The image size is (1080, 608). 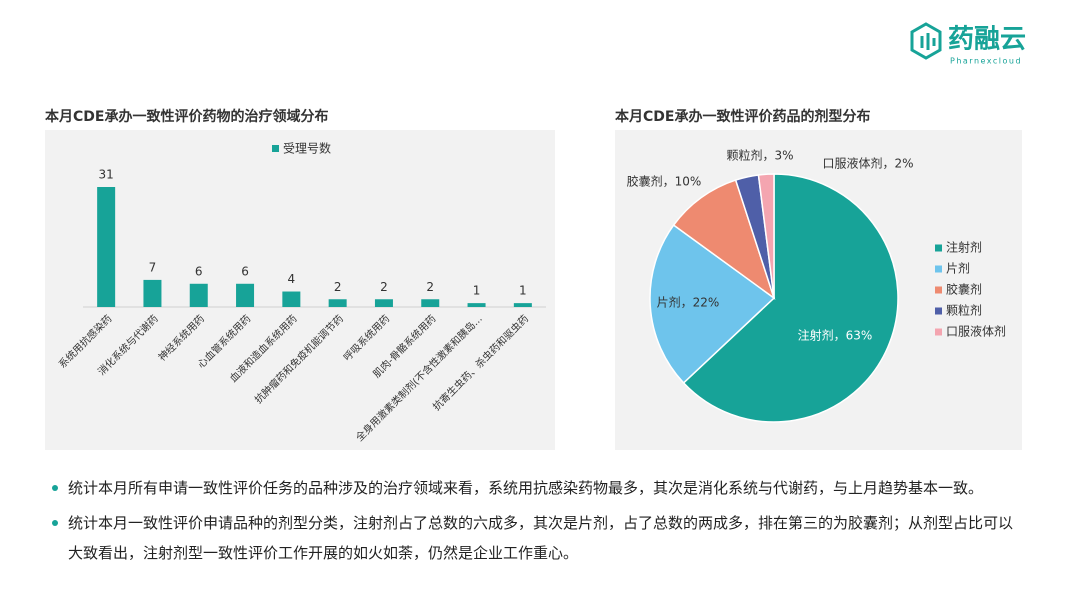 I want to click on pie-title: 本月CDE承办一致性评价药品的剂型分布, so click(x=742, y=116).